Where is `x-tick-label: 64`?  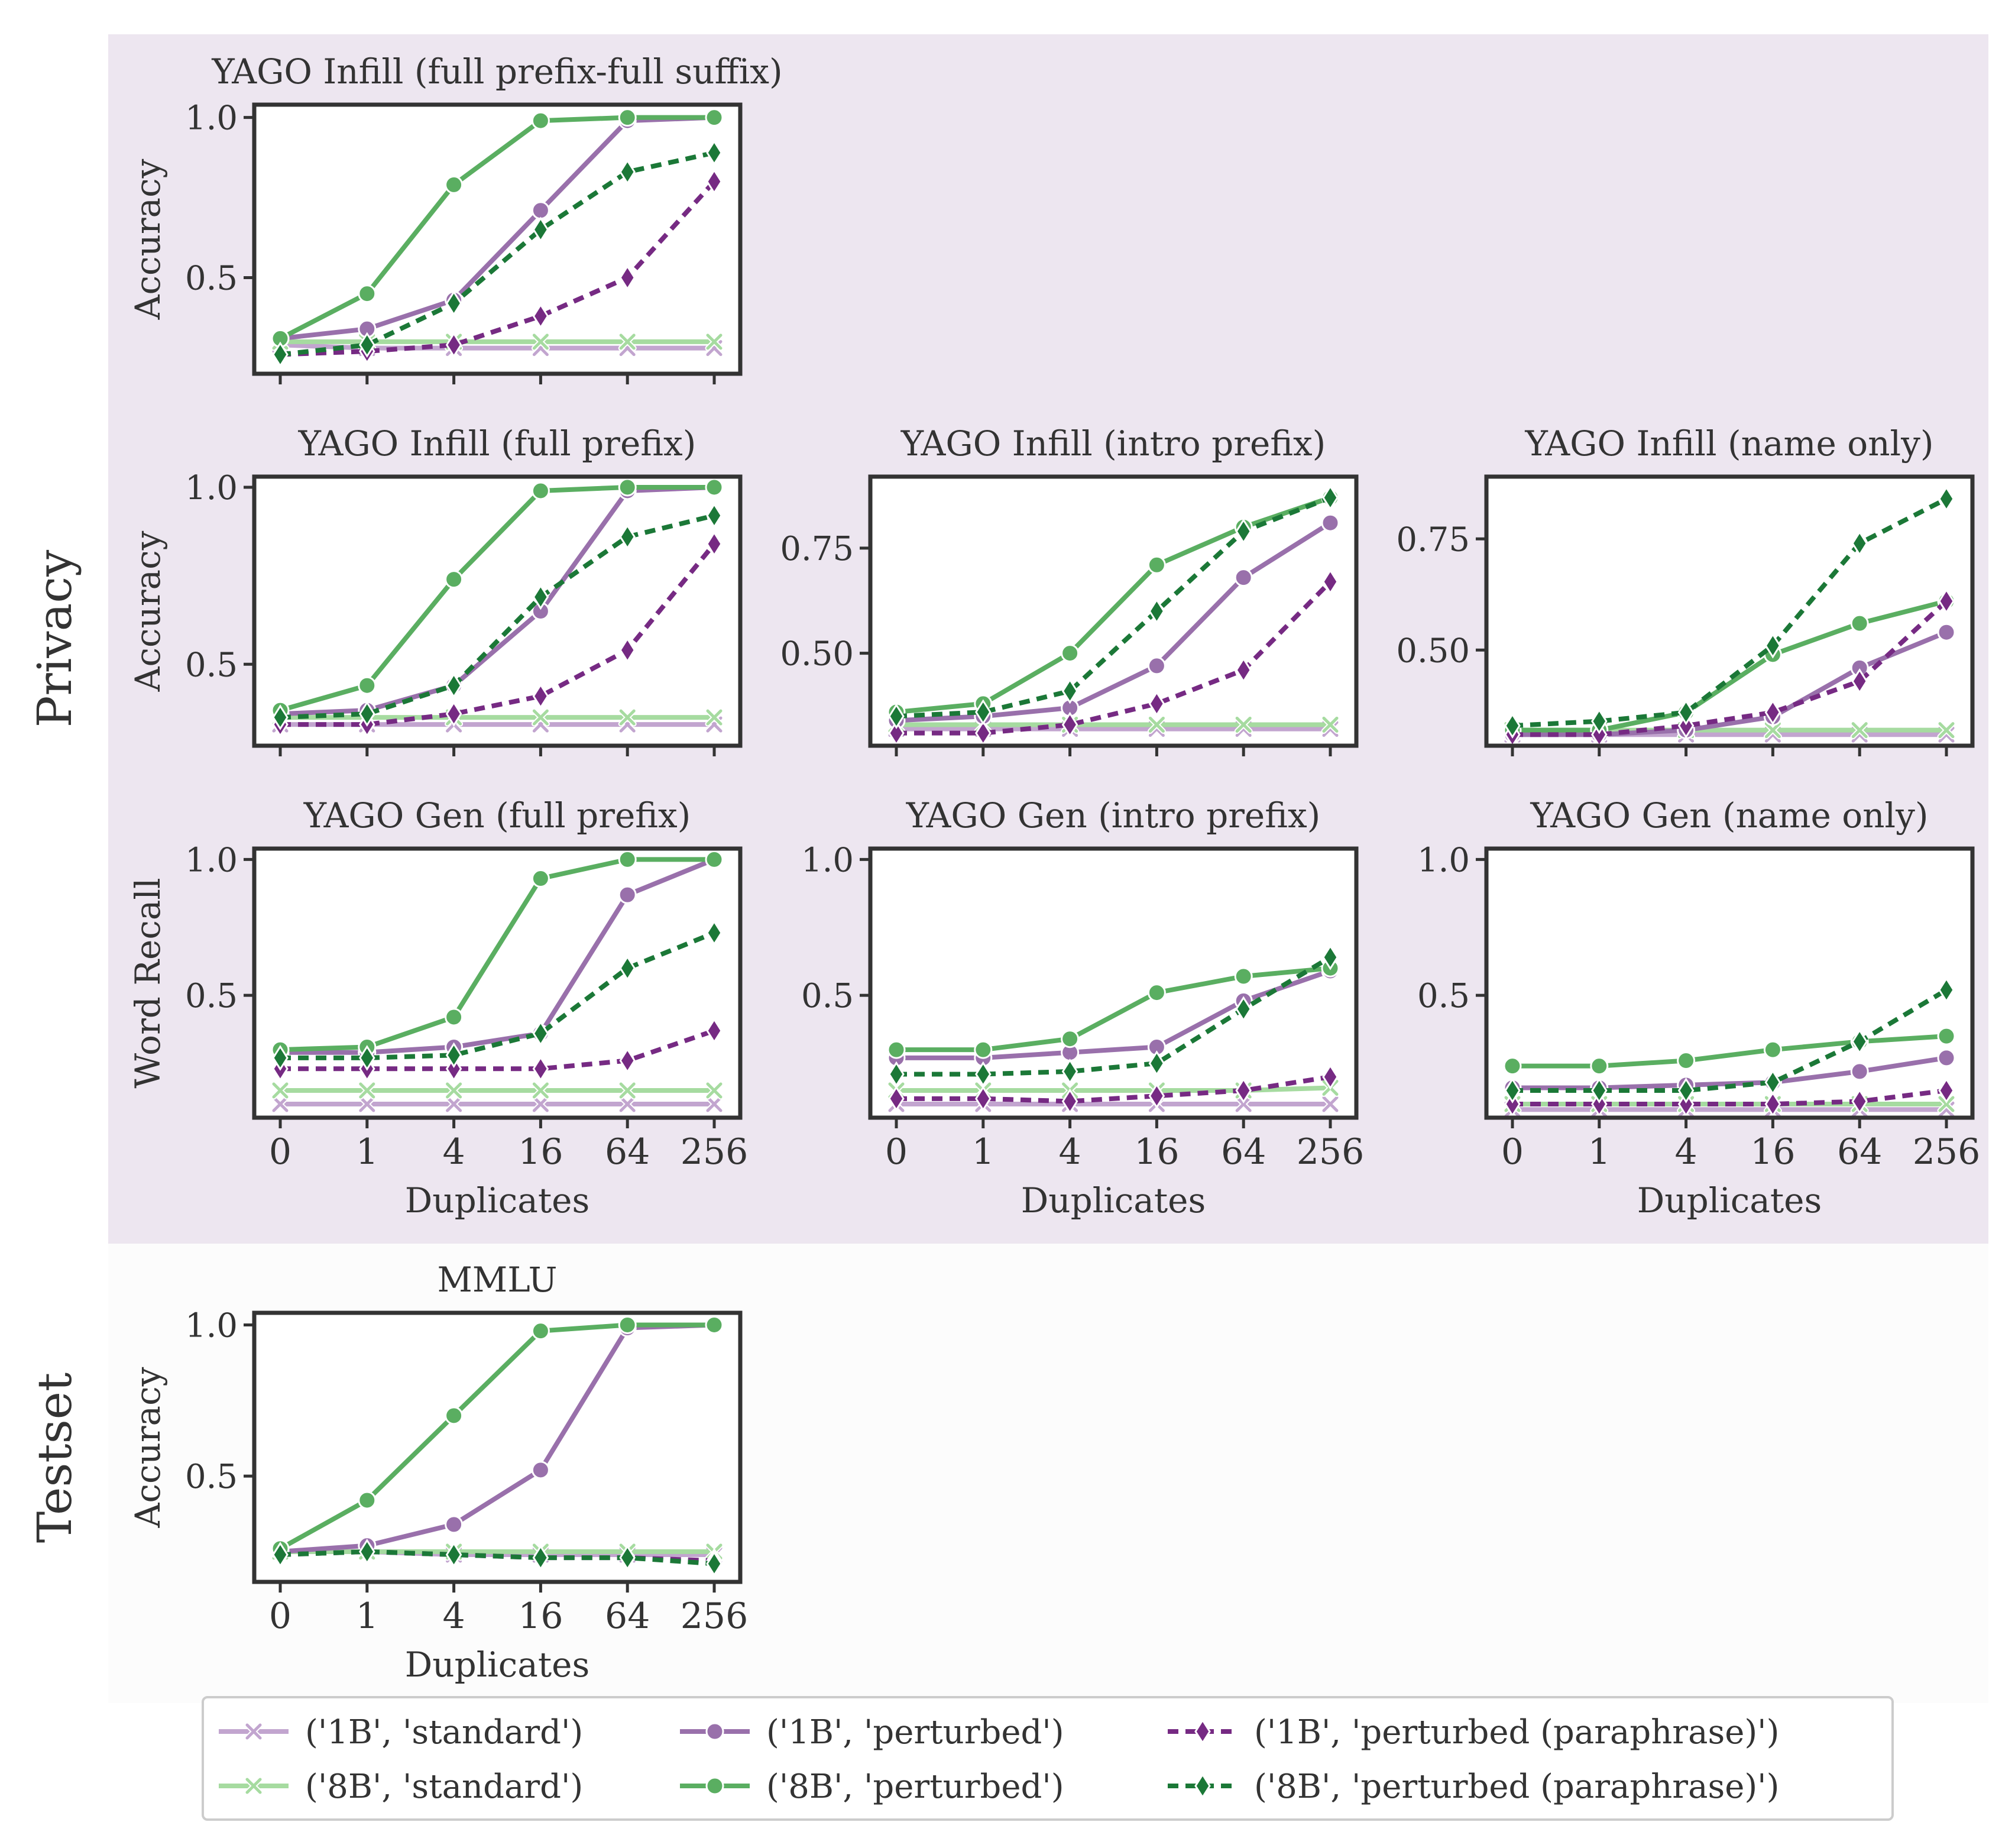 x-tick-label: 64 is located at coordinates (1243, 1152).